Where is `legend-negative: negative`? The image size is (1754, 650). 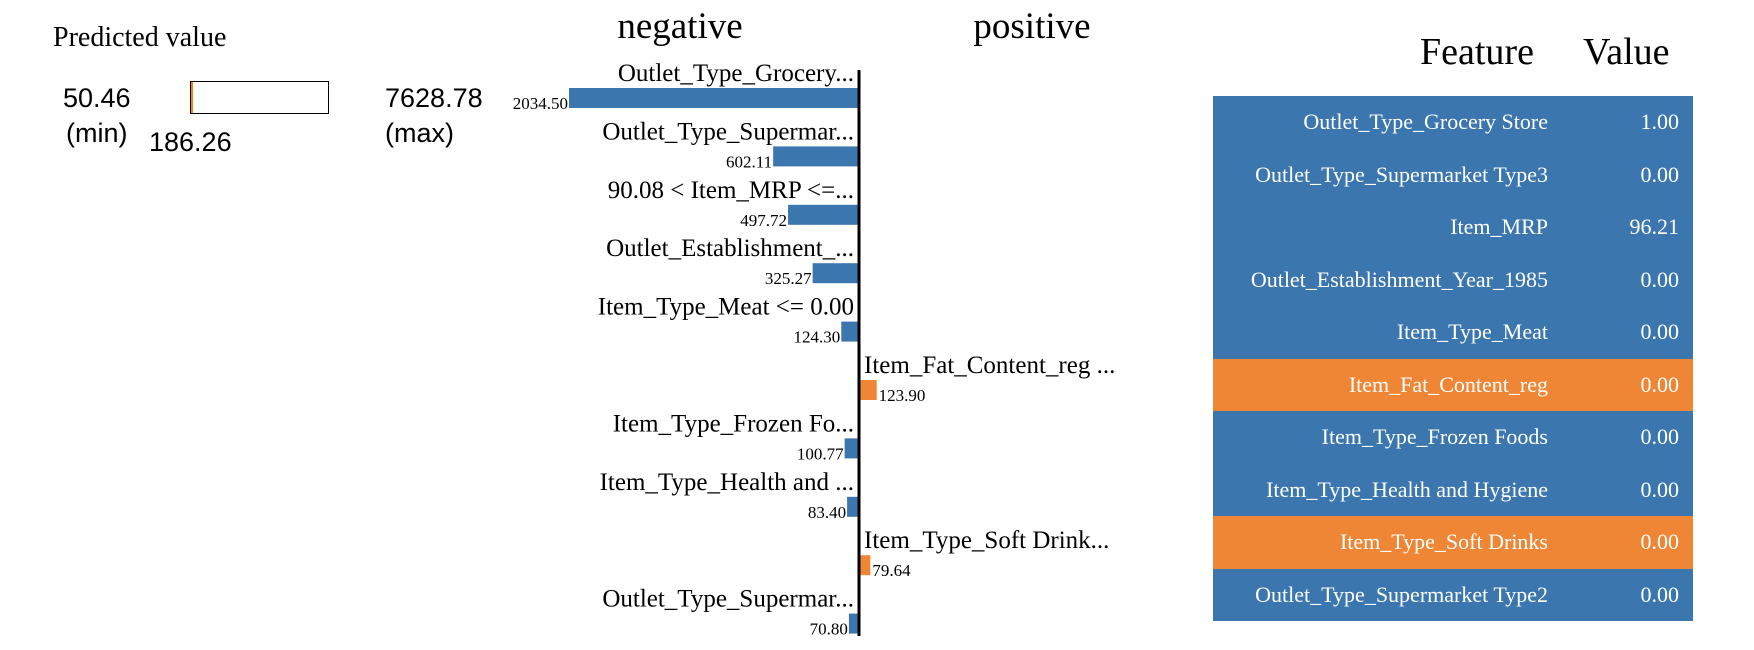 legend-negative: negative is located at coordinates (679, 26).